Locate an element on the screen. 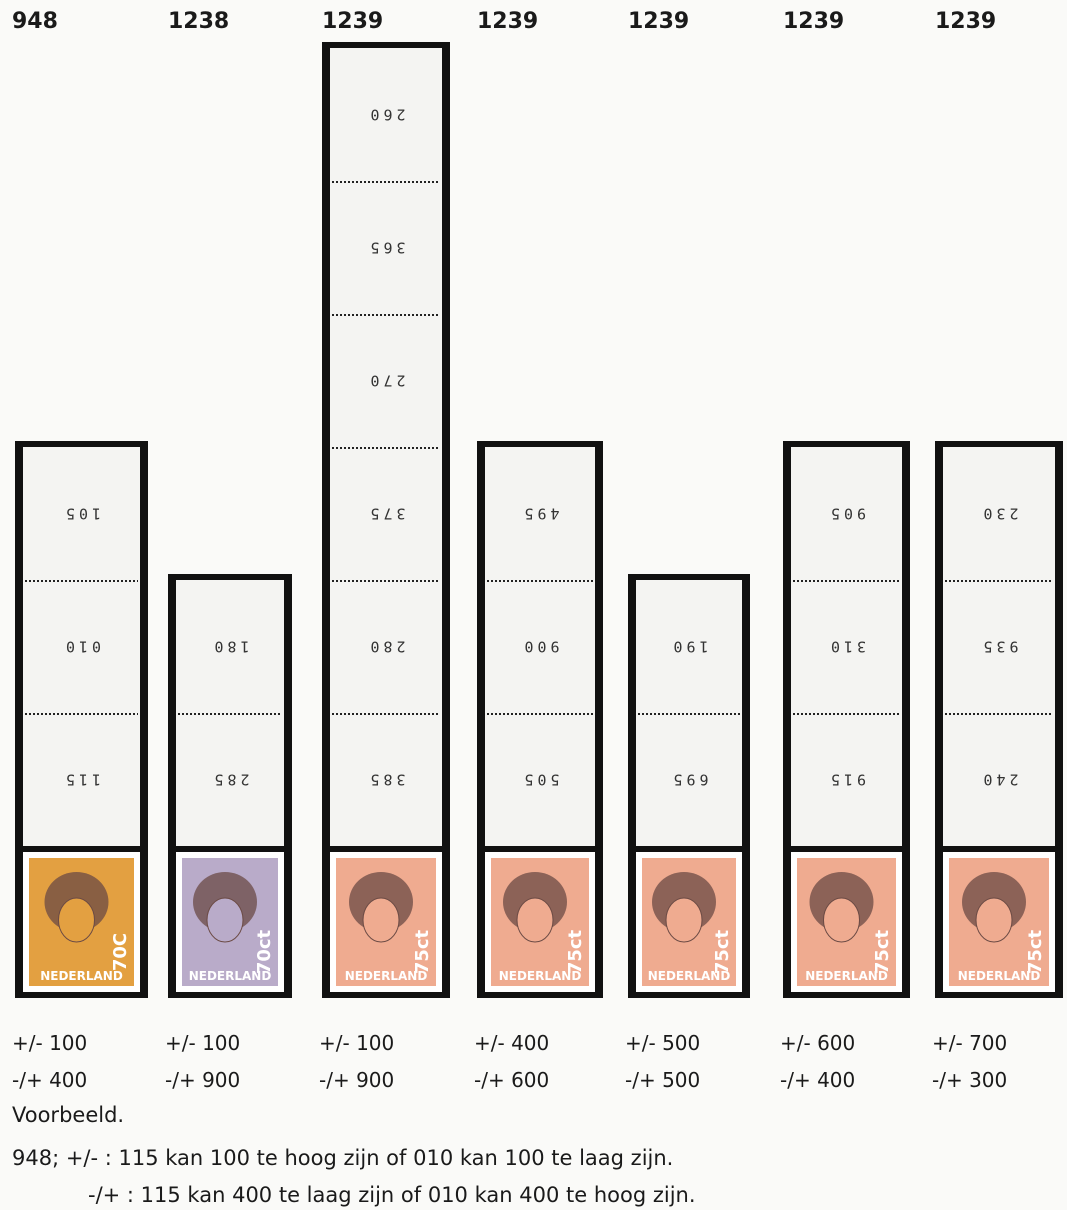  footer-heading: Voorbeeld. is located at coordinates (68, 1115).